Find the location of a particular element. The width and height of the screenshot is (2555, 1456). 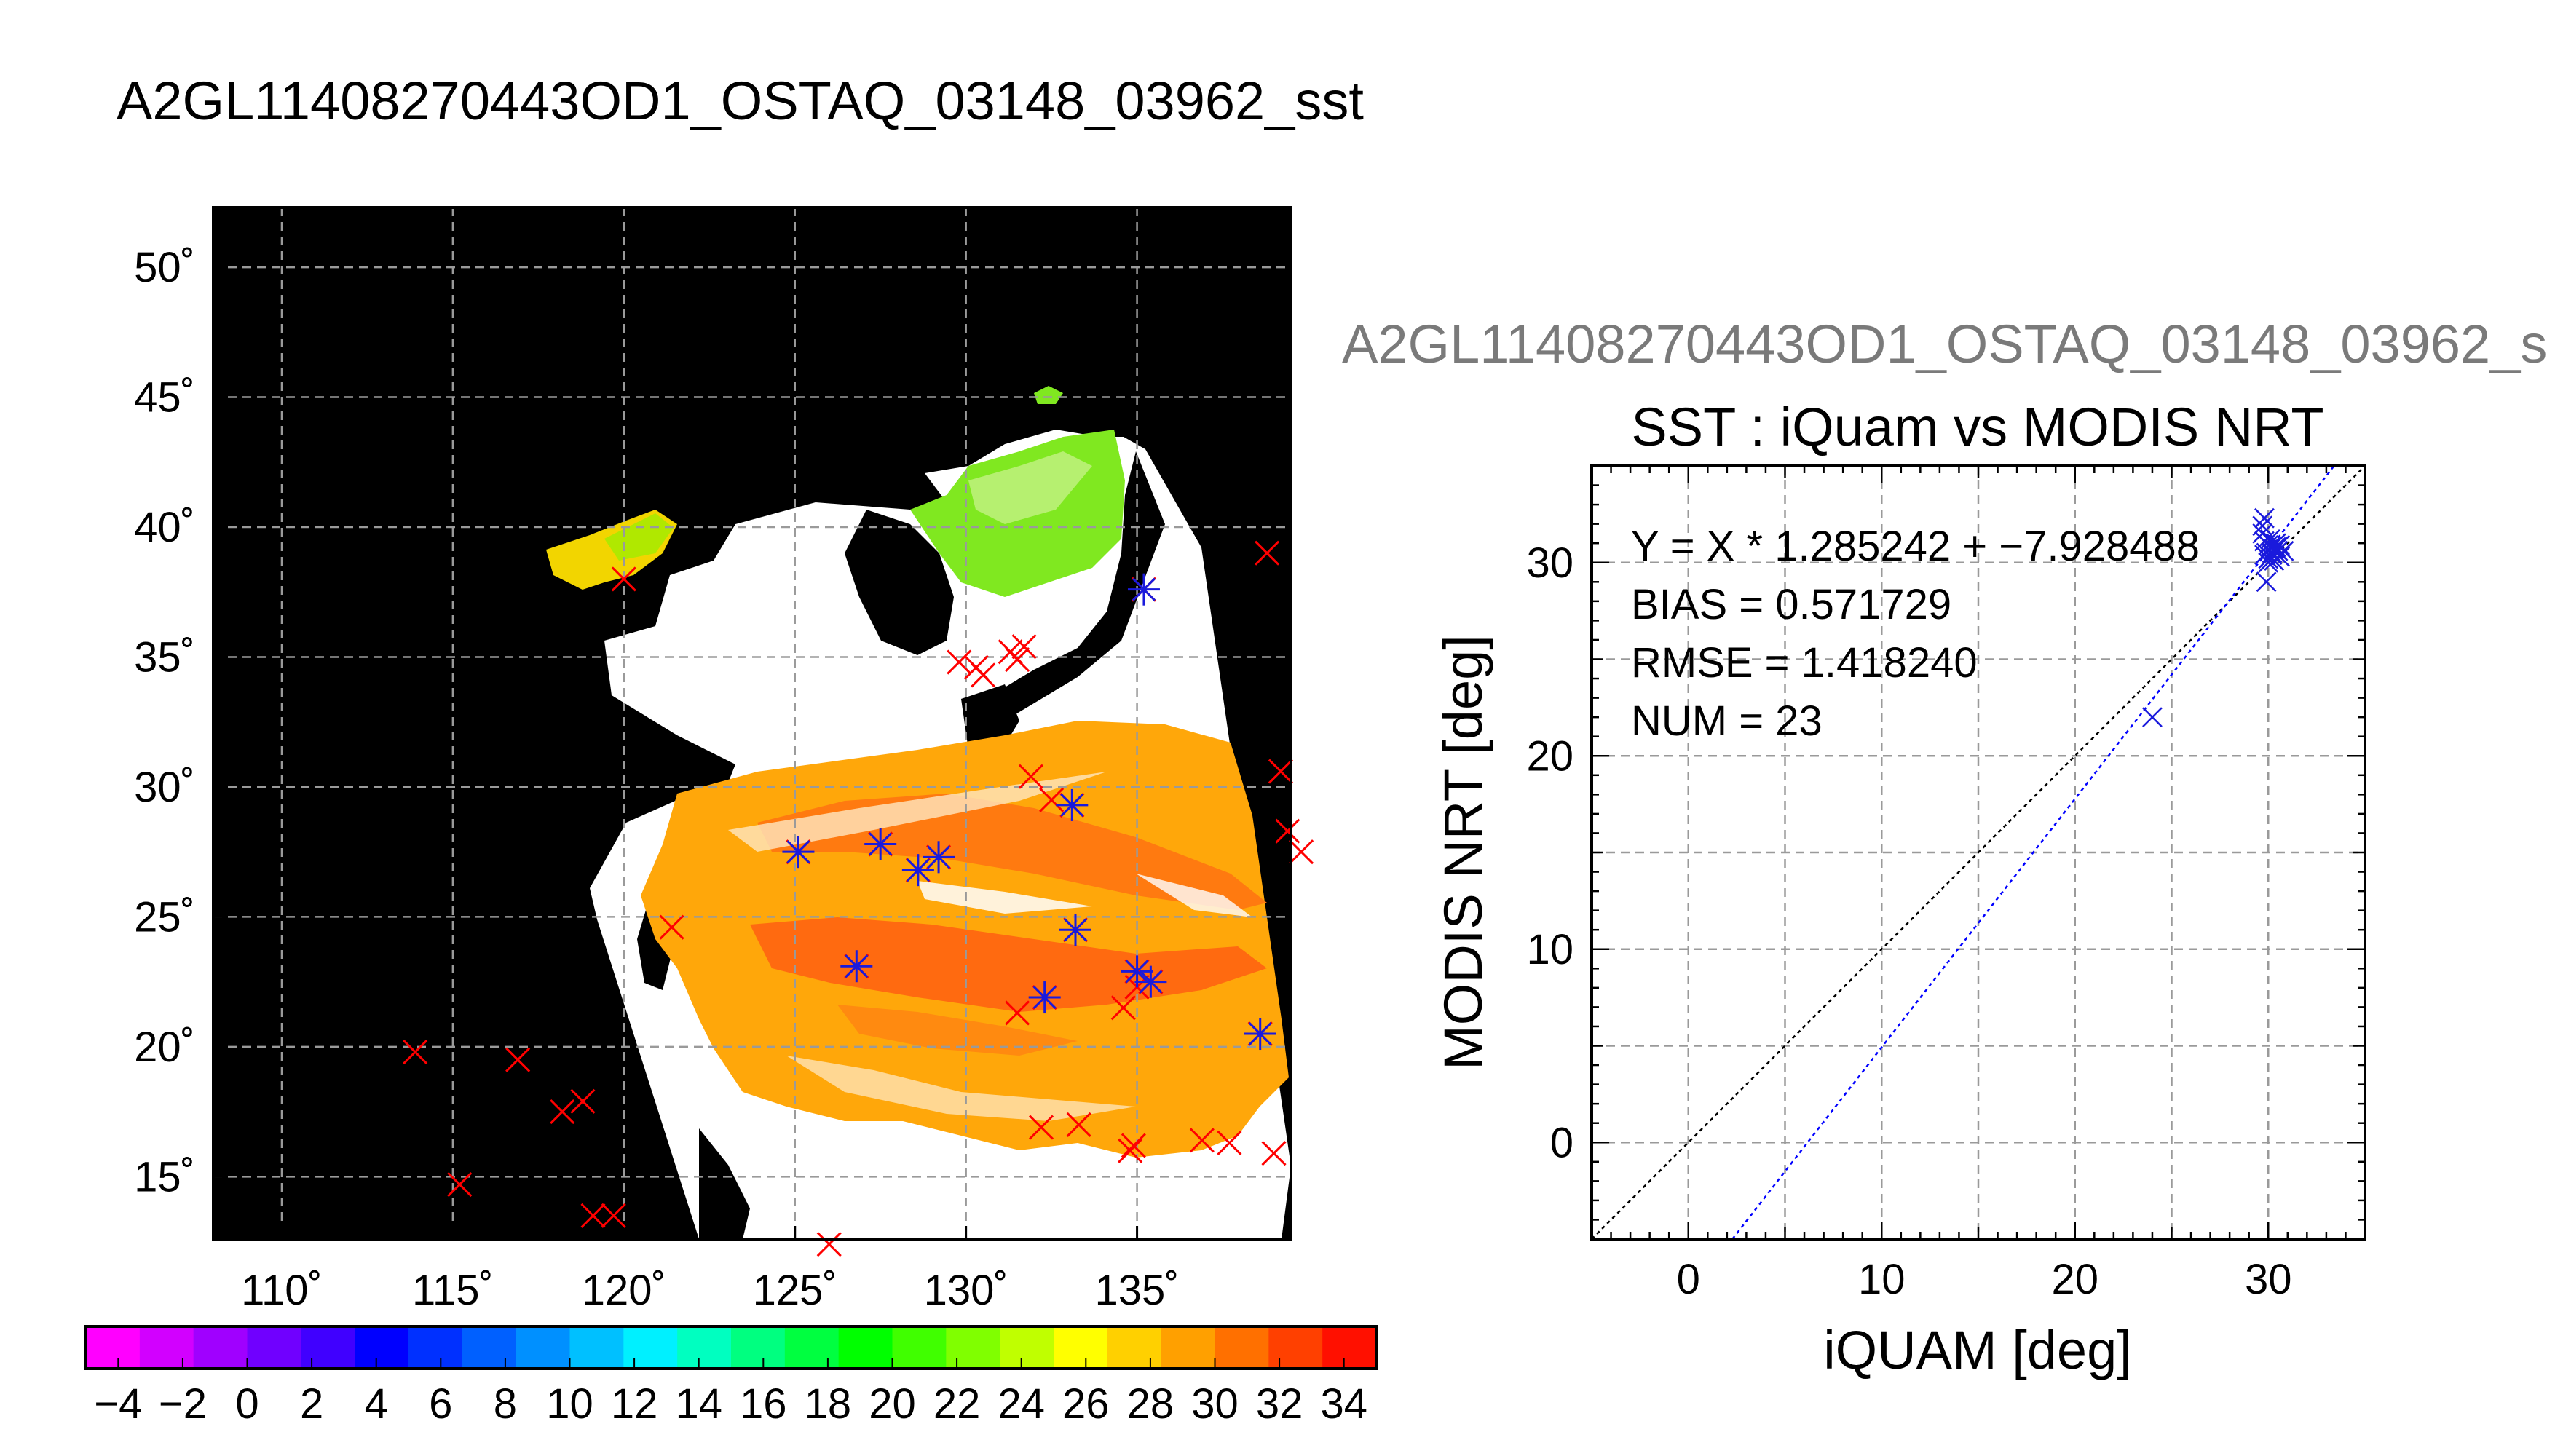

scatter-x-tick-label: 20 is located at coordinates (2074, 1279).